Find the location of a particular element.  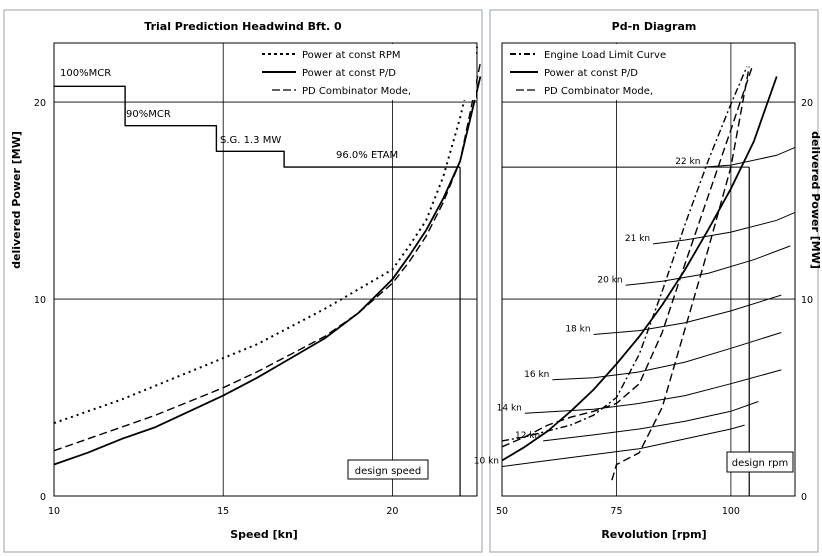

right-x-tick-label: 100 is located at coordinates (731, 511).